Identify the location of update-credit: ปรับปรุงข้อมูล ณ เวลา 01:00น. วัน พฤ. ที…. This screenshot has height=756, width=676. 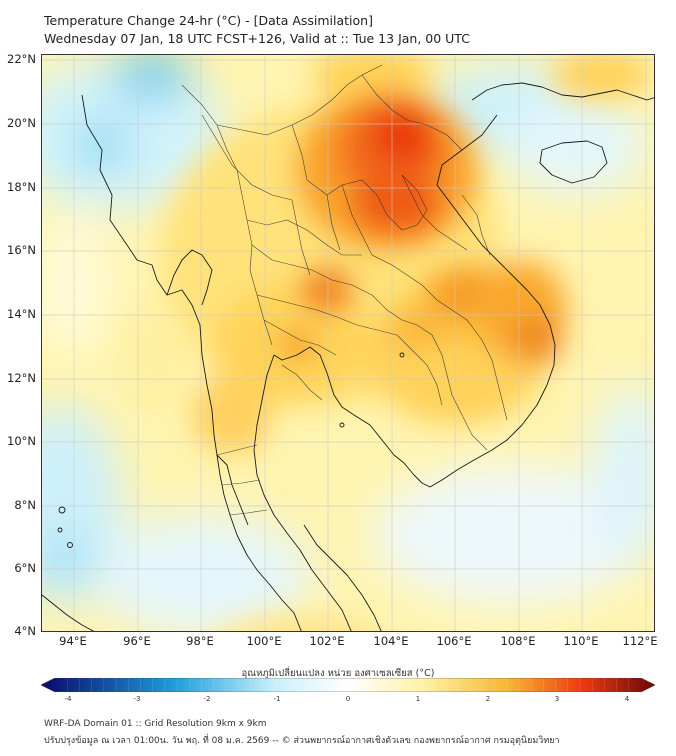
(302, 741).